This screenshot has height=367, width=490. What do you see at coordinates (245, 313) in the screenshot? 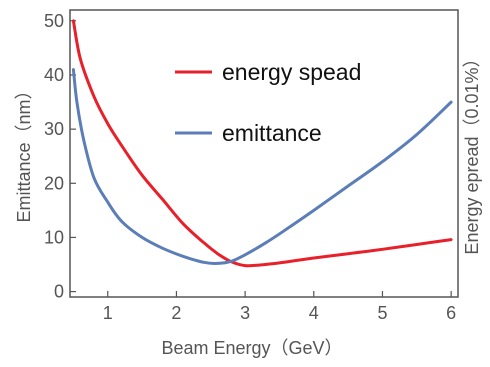
I see `x-tick-label-3: 3` at bounding box center [245, 313].